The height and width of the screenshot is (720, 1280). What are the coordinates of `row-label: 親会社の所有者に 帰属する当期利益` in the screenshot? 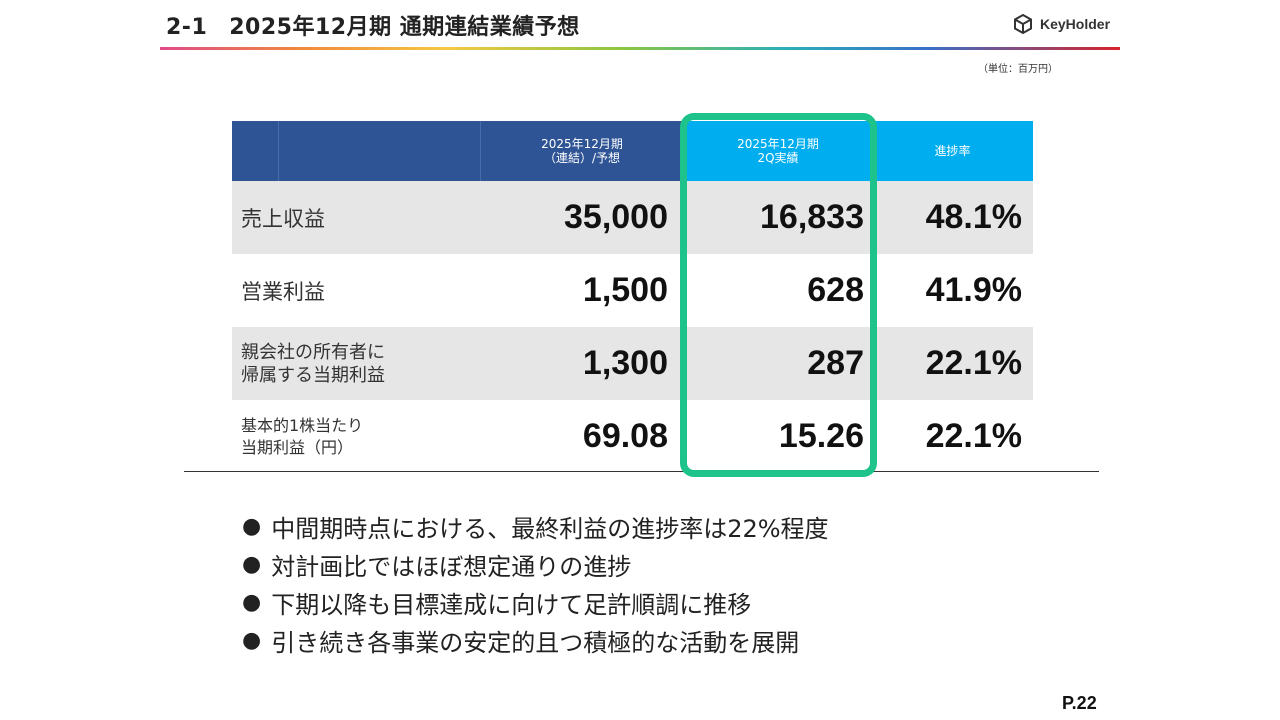 It's located at (313, 363).